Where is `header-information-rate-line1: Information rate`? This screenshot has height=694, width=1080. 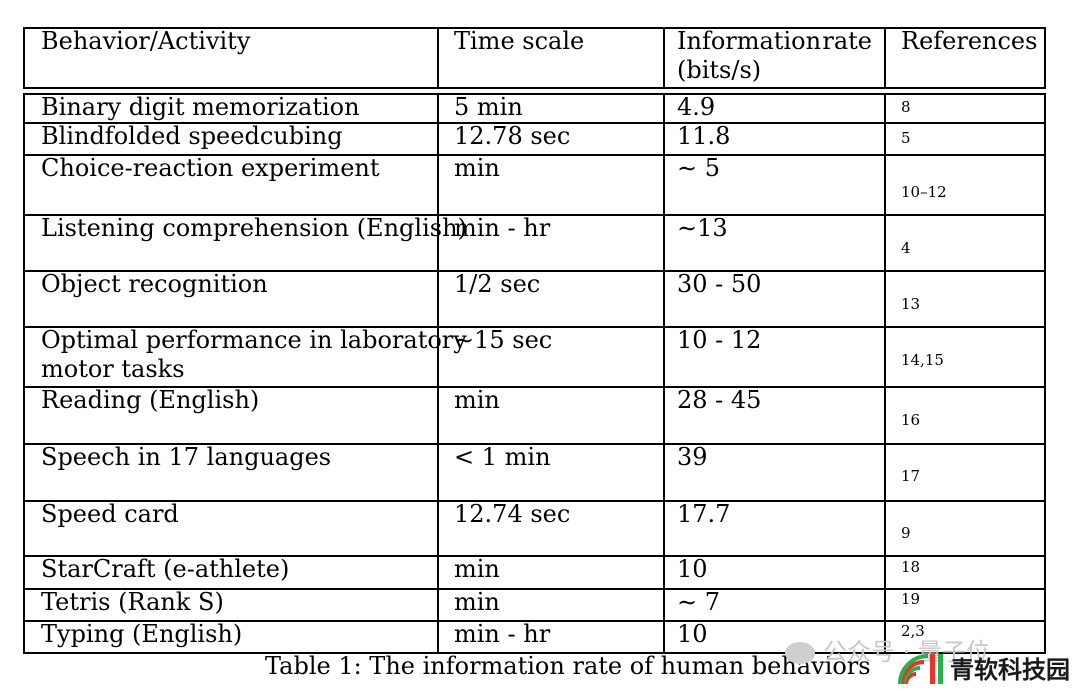
header-information-rate-line1: Information rate is located at coordinates (774, 41).